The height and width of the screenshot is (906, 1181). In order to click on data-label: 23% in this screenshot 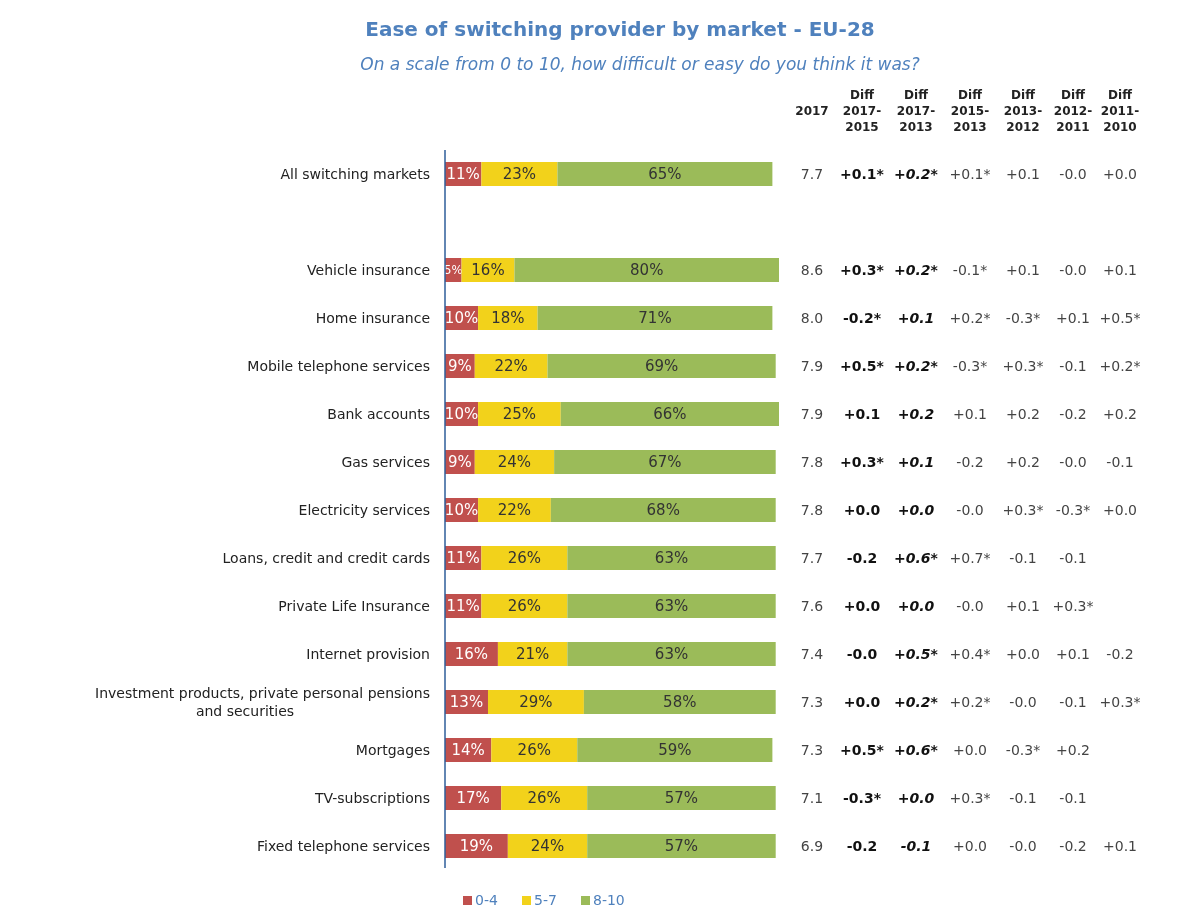, I will do `click(519, 174)`.